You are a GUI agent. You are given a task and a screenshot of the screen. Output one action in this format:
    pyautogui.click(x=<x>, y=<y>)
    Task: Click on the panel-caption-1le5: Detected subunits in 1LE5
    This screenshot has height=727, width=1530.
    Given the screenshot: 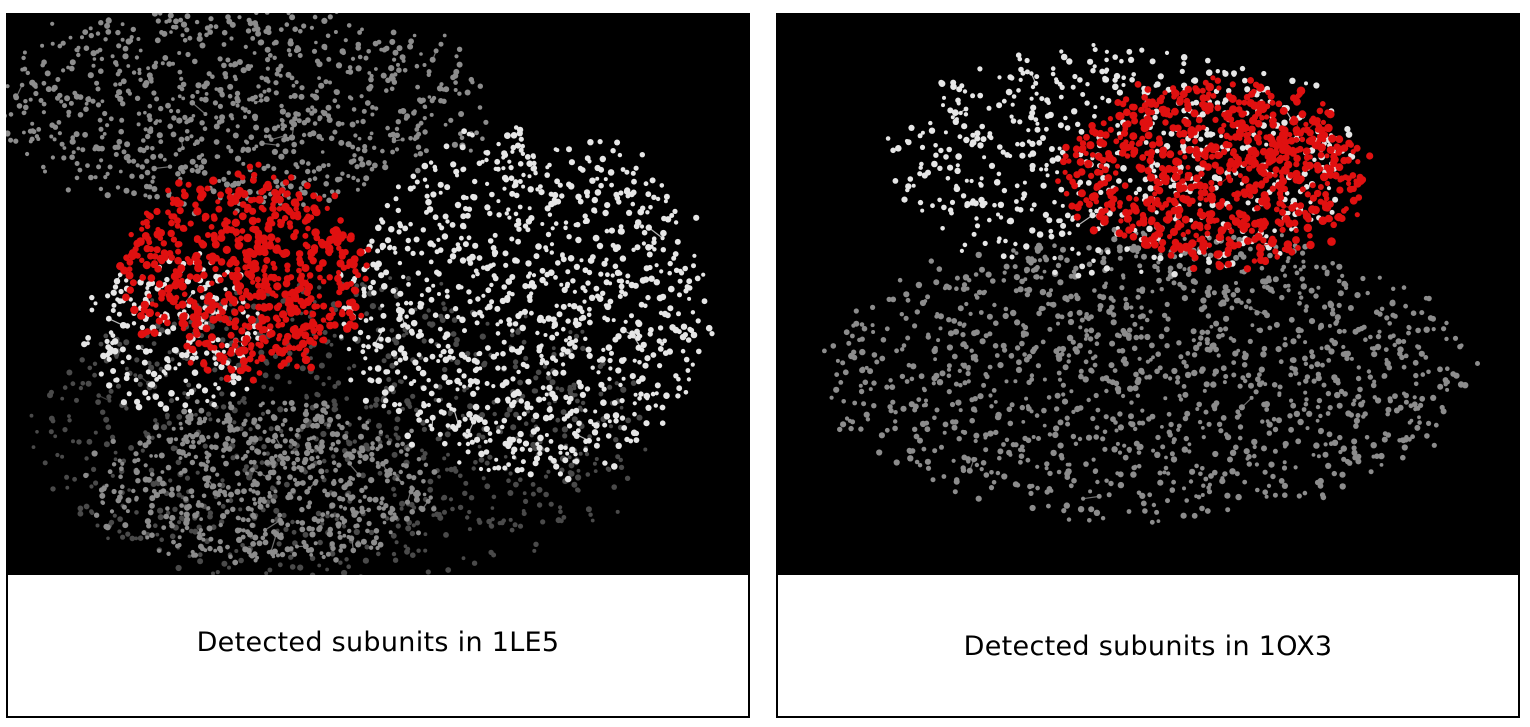 What is the action you would take?
    pyautogui.click(x=378, y=642)
    